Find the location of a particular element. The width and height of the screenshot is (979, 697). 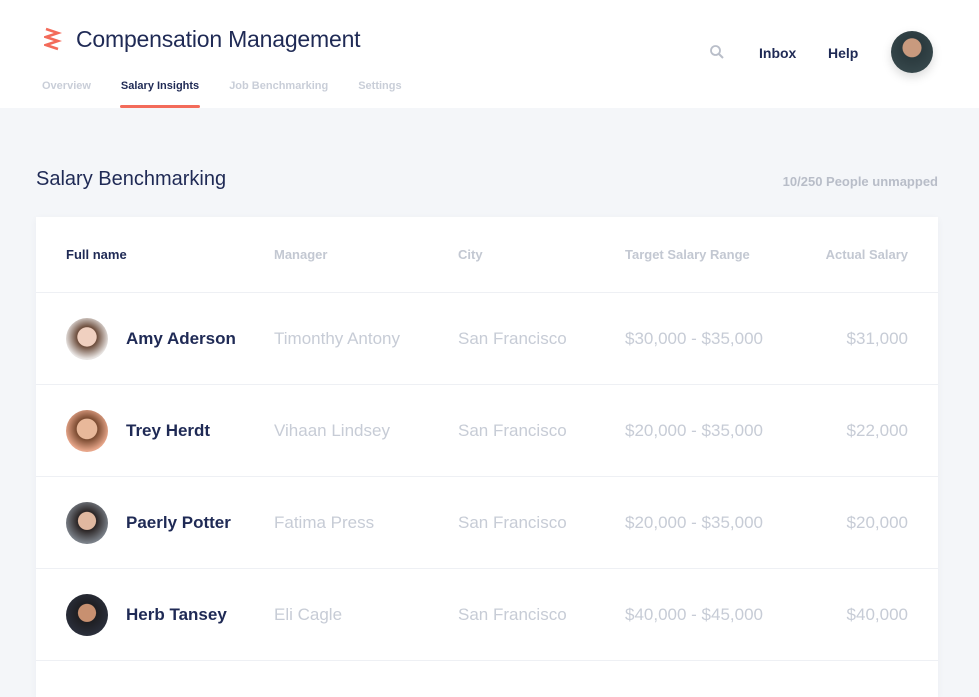

person-cell: Paerly Potter is located at coordinates (148, 522).